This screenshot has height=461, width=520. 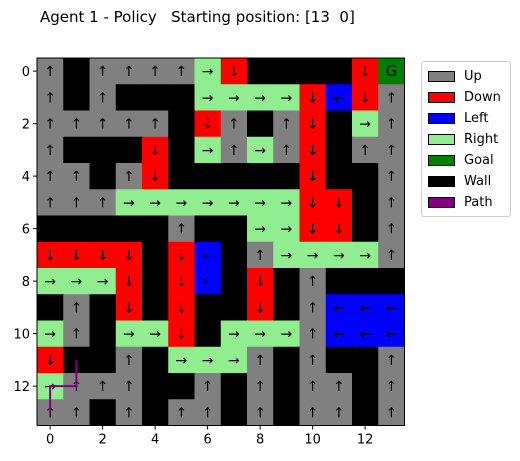 What do you see at coordinates (312, 440) in the screenshot?
I see `x-tick-label: 10` at bounding box center [312, 440].